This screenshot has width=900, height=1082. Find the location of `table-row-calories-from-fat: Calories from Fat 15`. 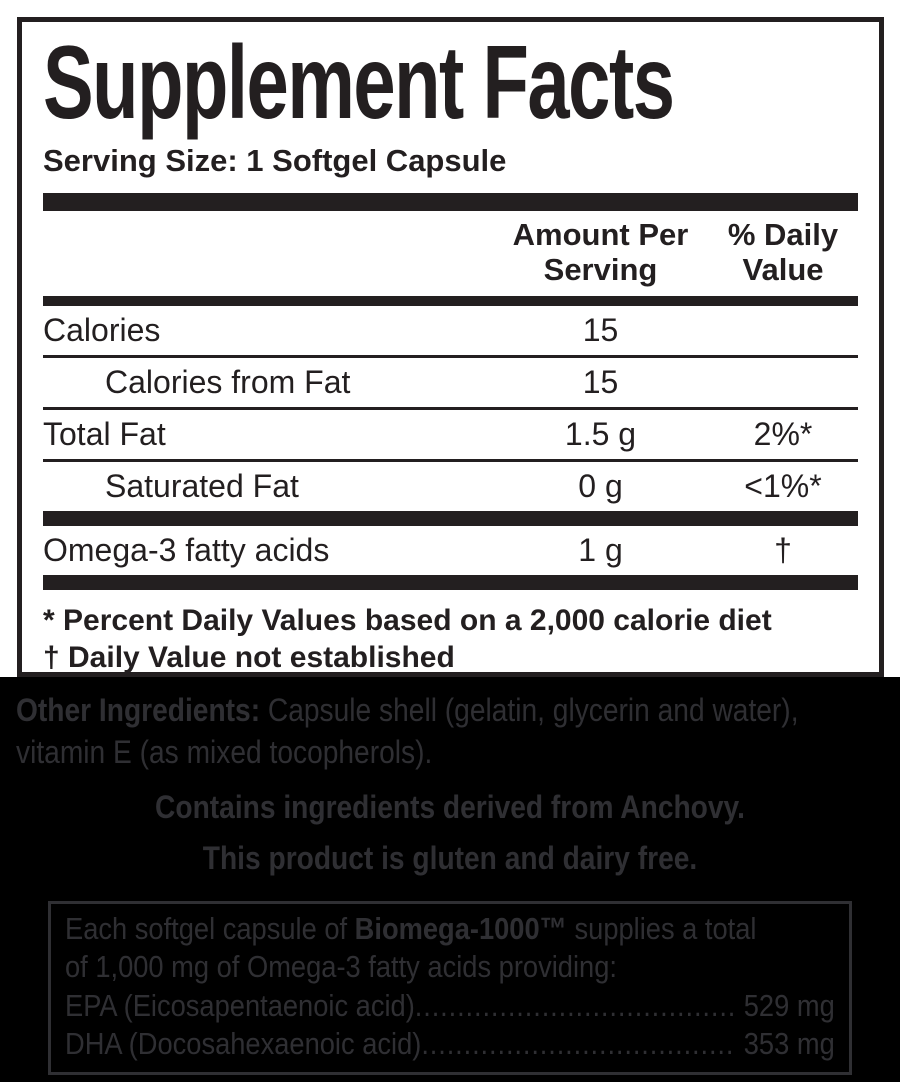

table-row-calories-from-fat: Calories from Fat 15 is located at coordinates (450, 382).